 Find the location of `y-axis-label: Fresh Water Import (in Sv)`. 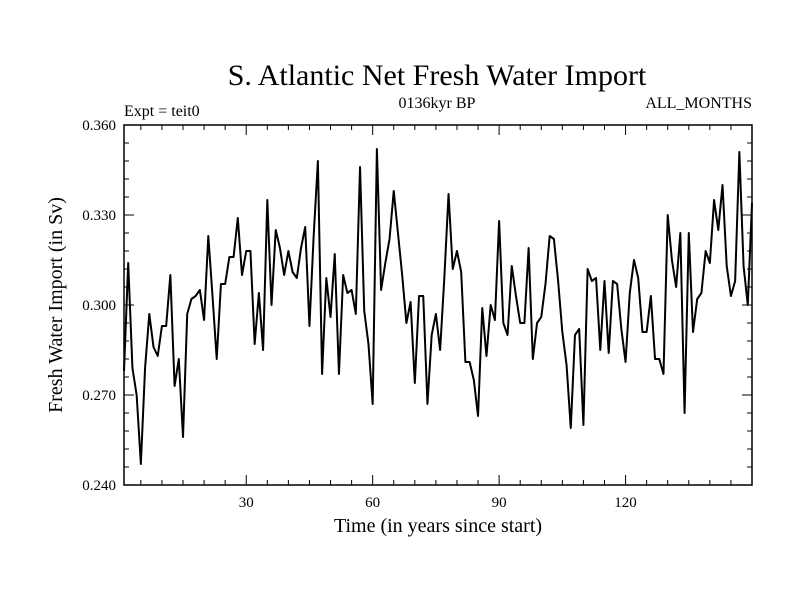

y-axis-label: Fresh Water Import (in Sv) is located at coordinates (56, 305).